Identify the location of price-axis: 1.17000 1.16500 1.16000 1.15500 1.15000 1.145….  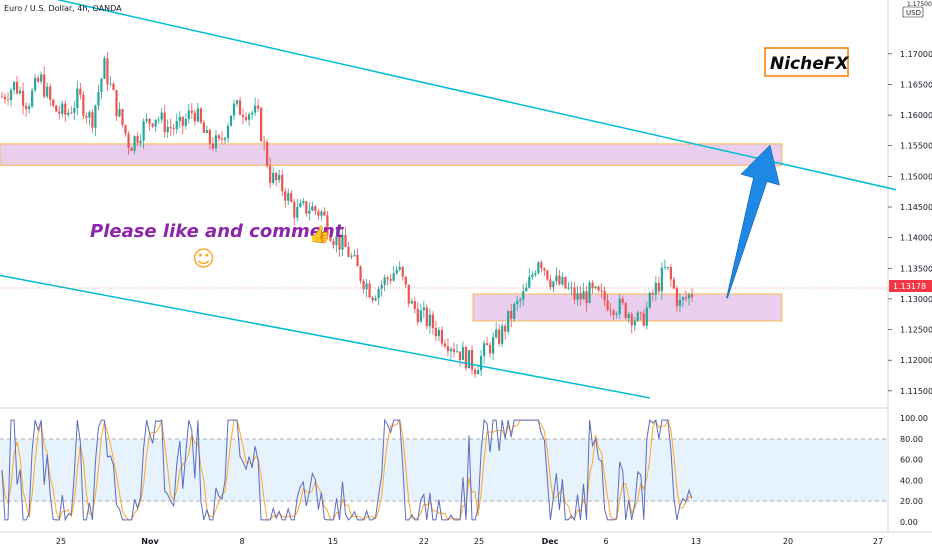
(910, 223).